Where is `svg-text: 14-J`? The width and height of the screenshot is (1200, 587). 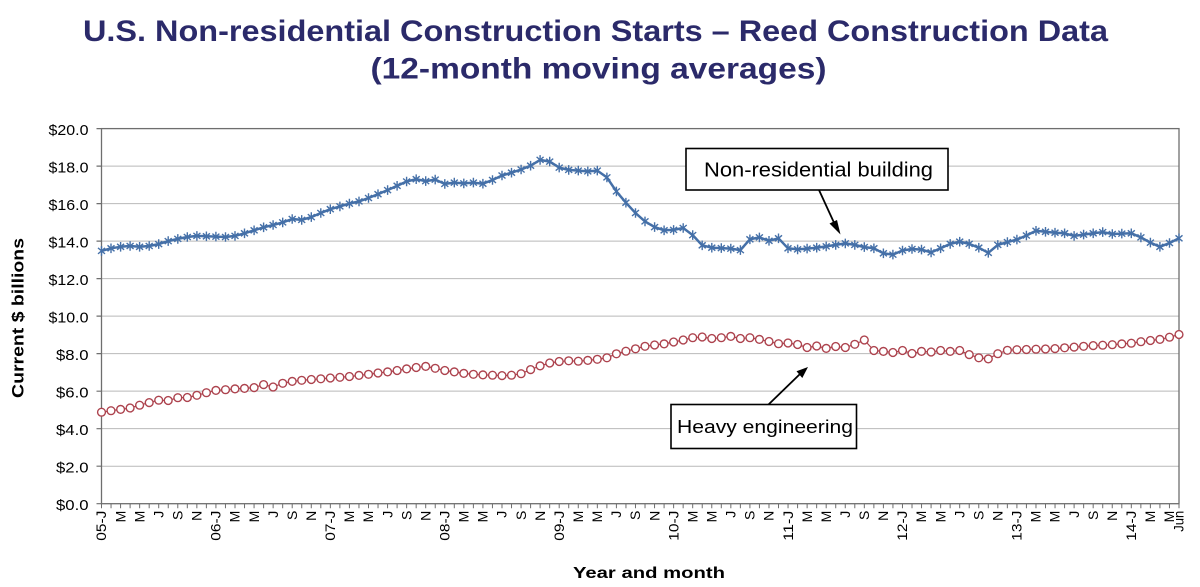 svg-text: 14-J is located at coordinates (1131, 526).